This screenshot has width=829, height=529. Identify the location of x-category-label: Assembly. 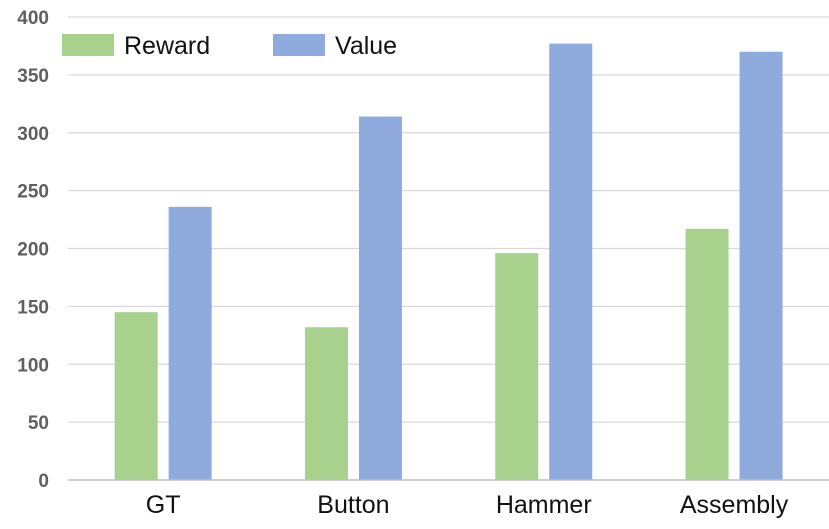
(734, 505).